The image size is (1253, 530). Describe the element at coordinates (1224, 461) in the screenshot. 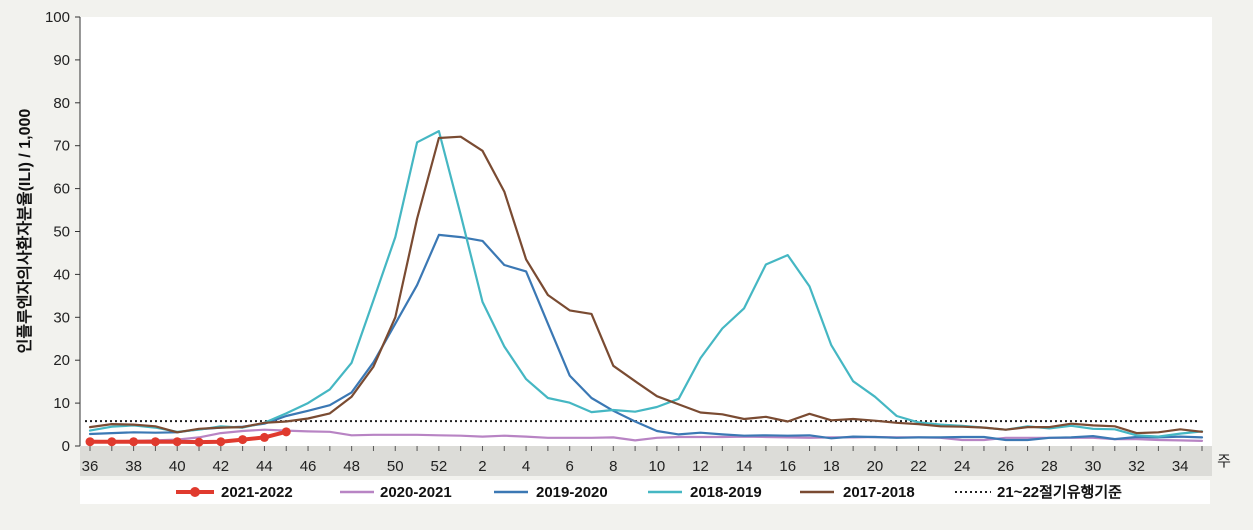

I see `x-axis-label: 주` at that location.